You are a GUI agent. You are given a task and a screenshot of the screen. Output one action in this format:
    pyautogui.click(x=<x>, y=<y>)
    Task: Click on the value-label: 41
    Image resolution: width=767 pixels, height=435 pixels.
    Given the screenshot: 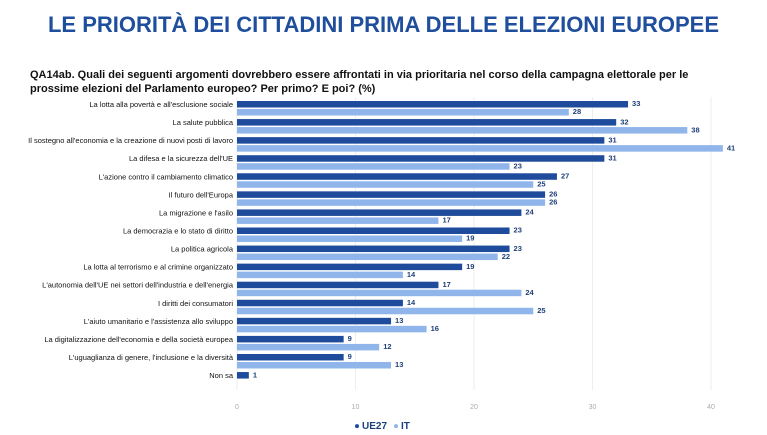 What is the action you would take?
    pyautogui.click(x=731, y=147)
    